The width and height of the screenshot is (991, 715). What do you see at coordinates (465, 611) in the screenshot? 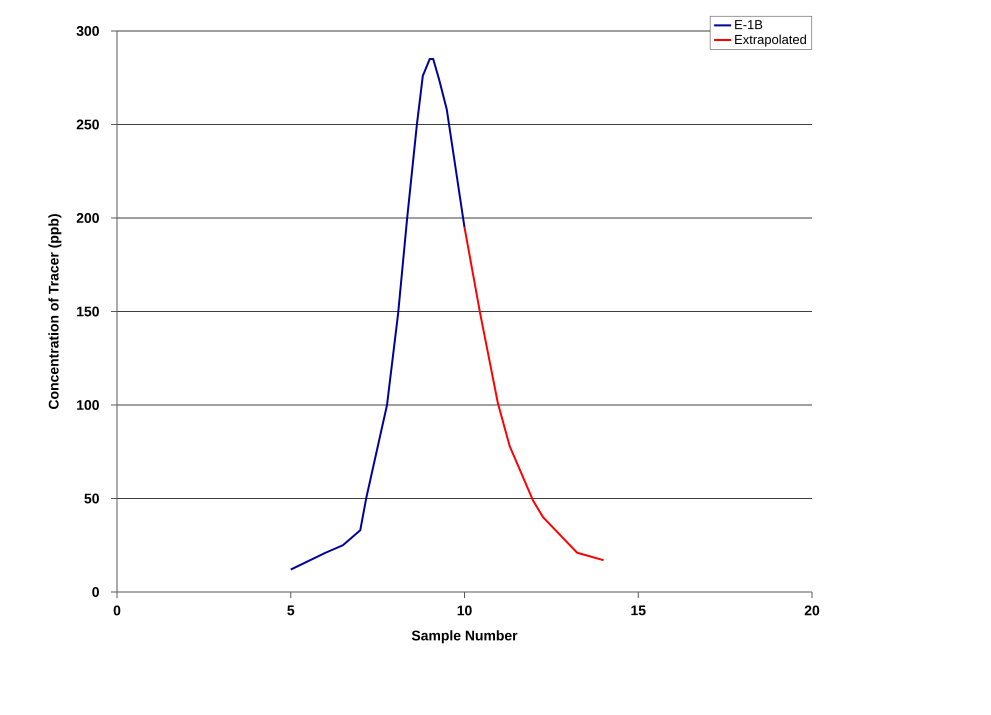
I see `x-tick-label: 10` at bounding box center [465, 611].